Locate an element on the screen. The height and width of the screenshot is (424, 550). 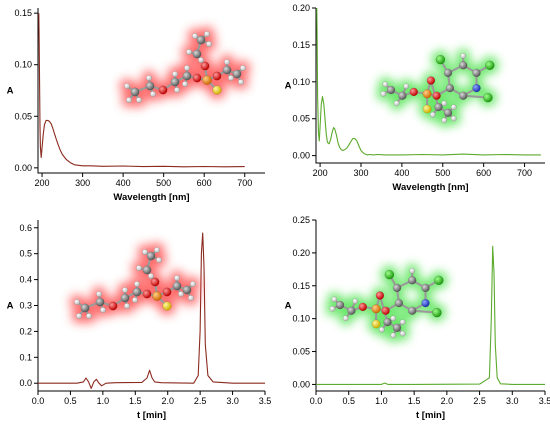
x-tick-label: 2.0 is located at coordinates (447, 401).